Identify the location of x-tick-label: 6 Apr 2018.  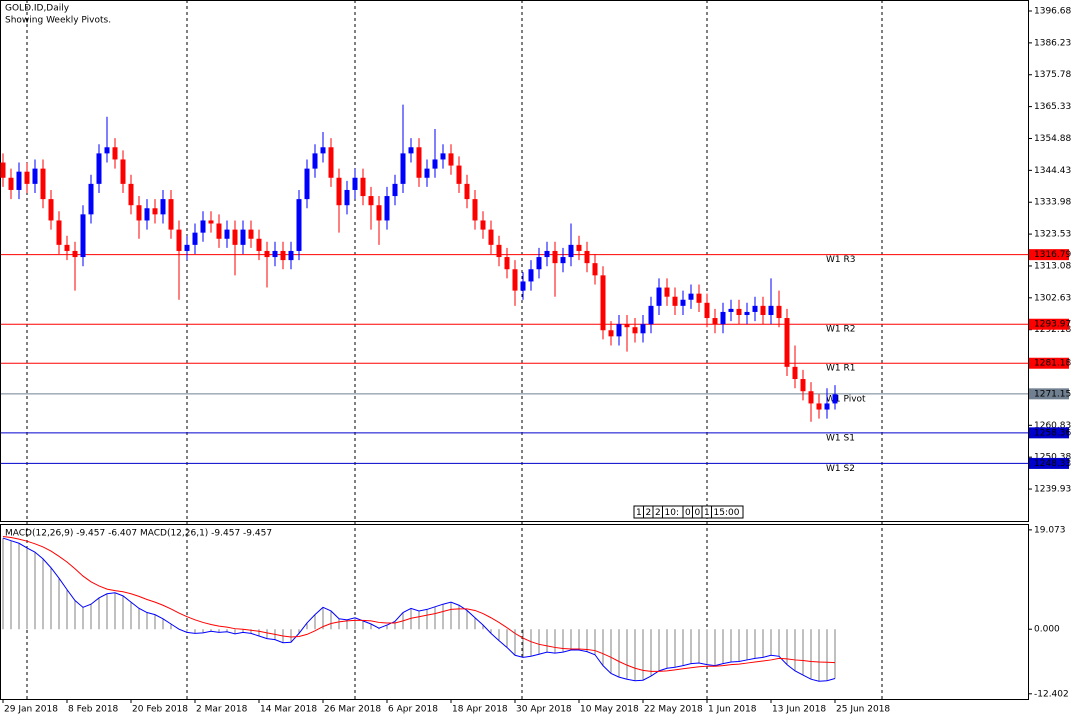
(413, 710).